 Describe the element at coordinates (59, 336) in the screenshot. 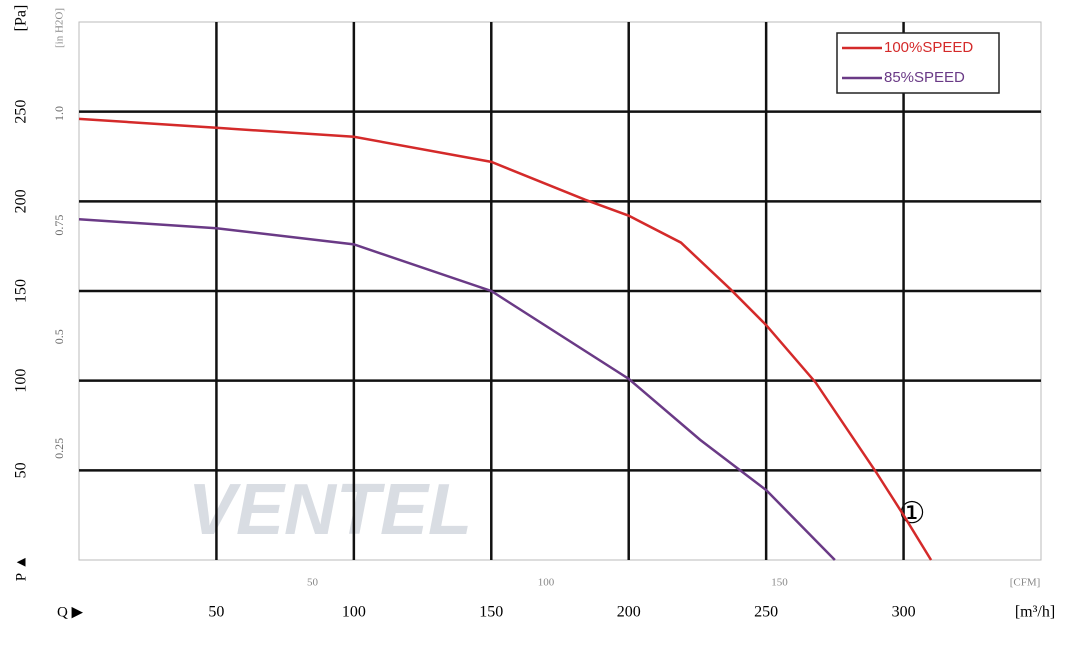

I see `y2-tick-label: 0.5` at that location.